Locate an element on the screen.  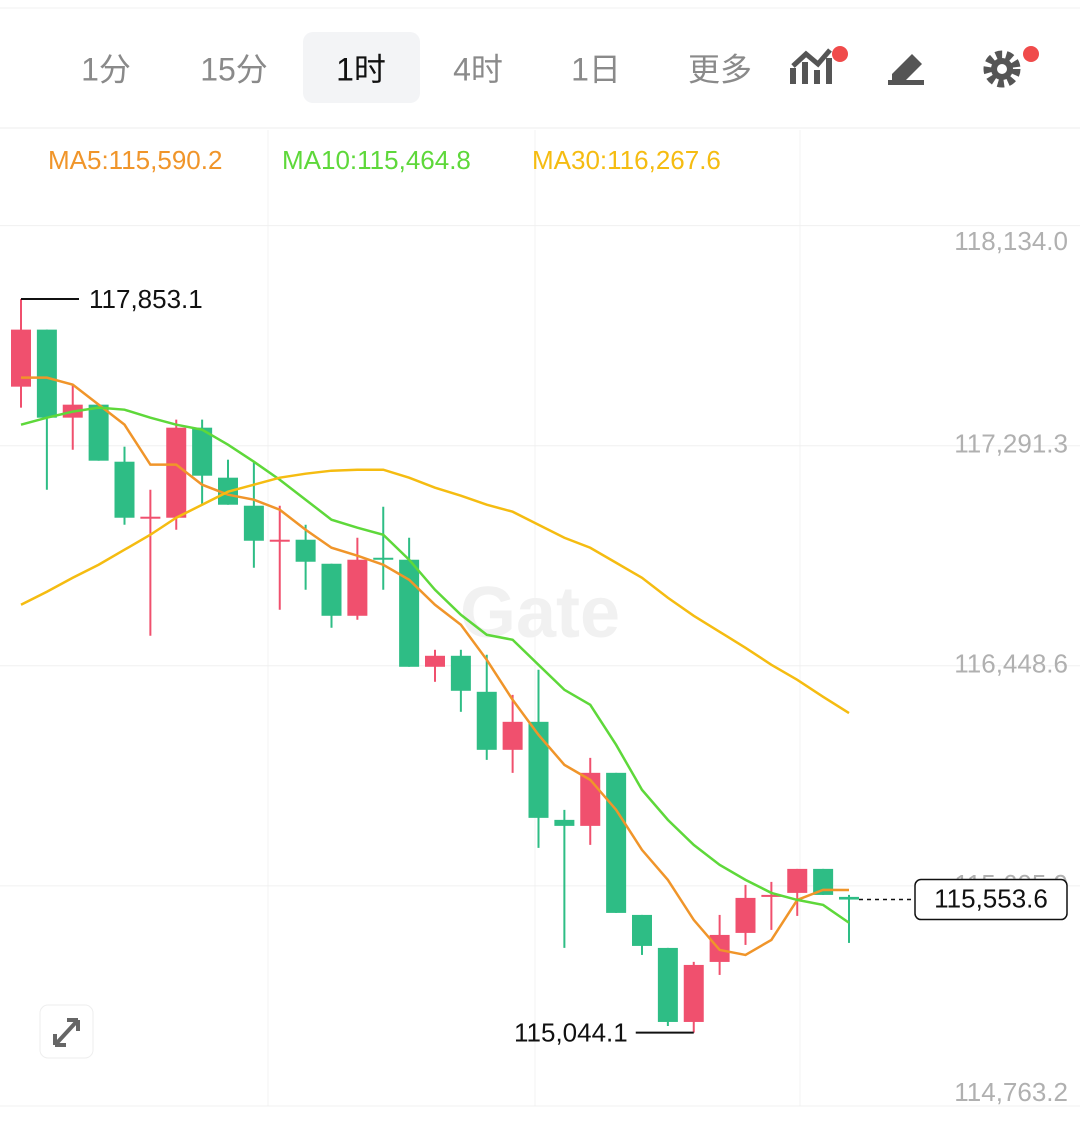
legend-entry: MA10:115,464.8 is located at coordinates (376, 160).